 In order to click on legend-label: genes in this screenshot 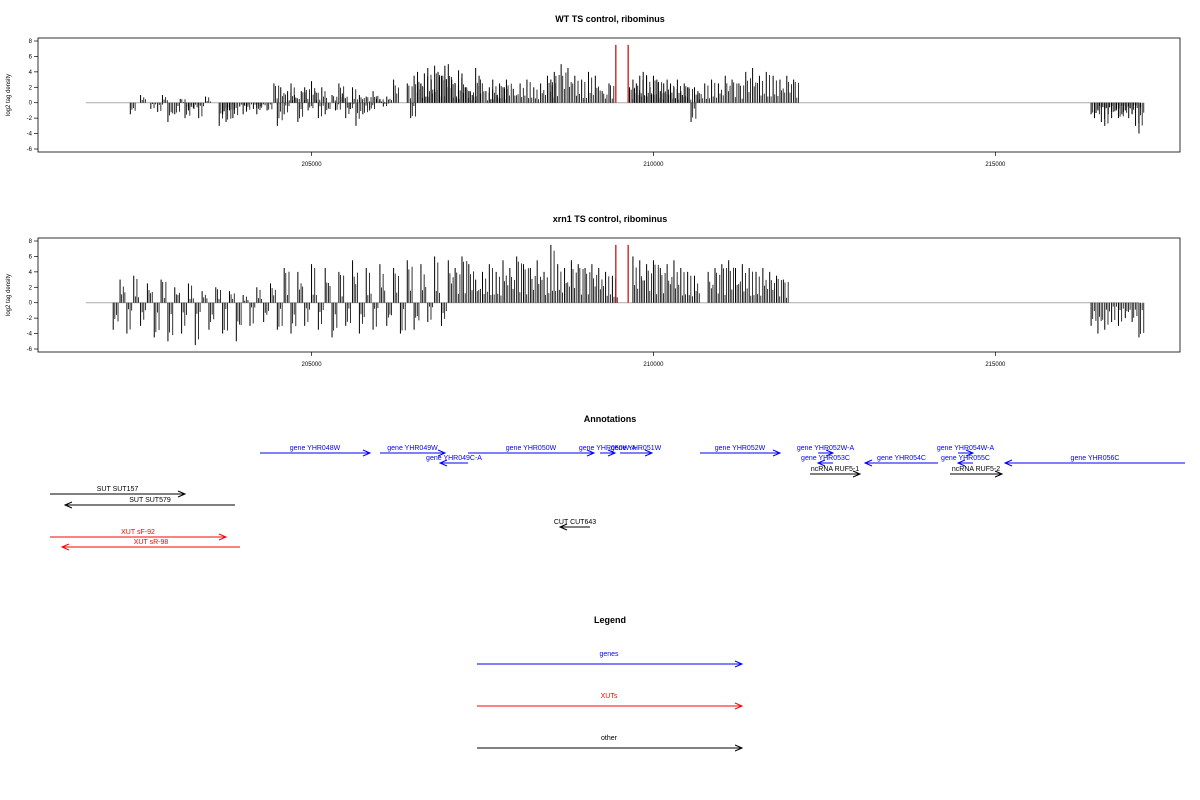, I will do `click(609, 654)`.